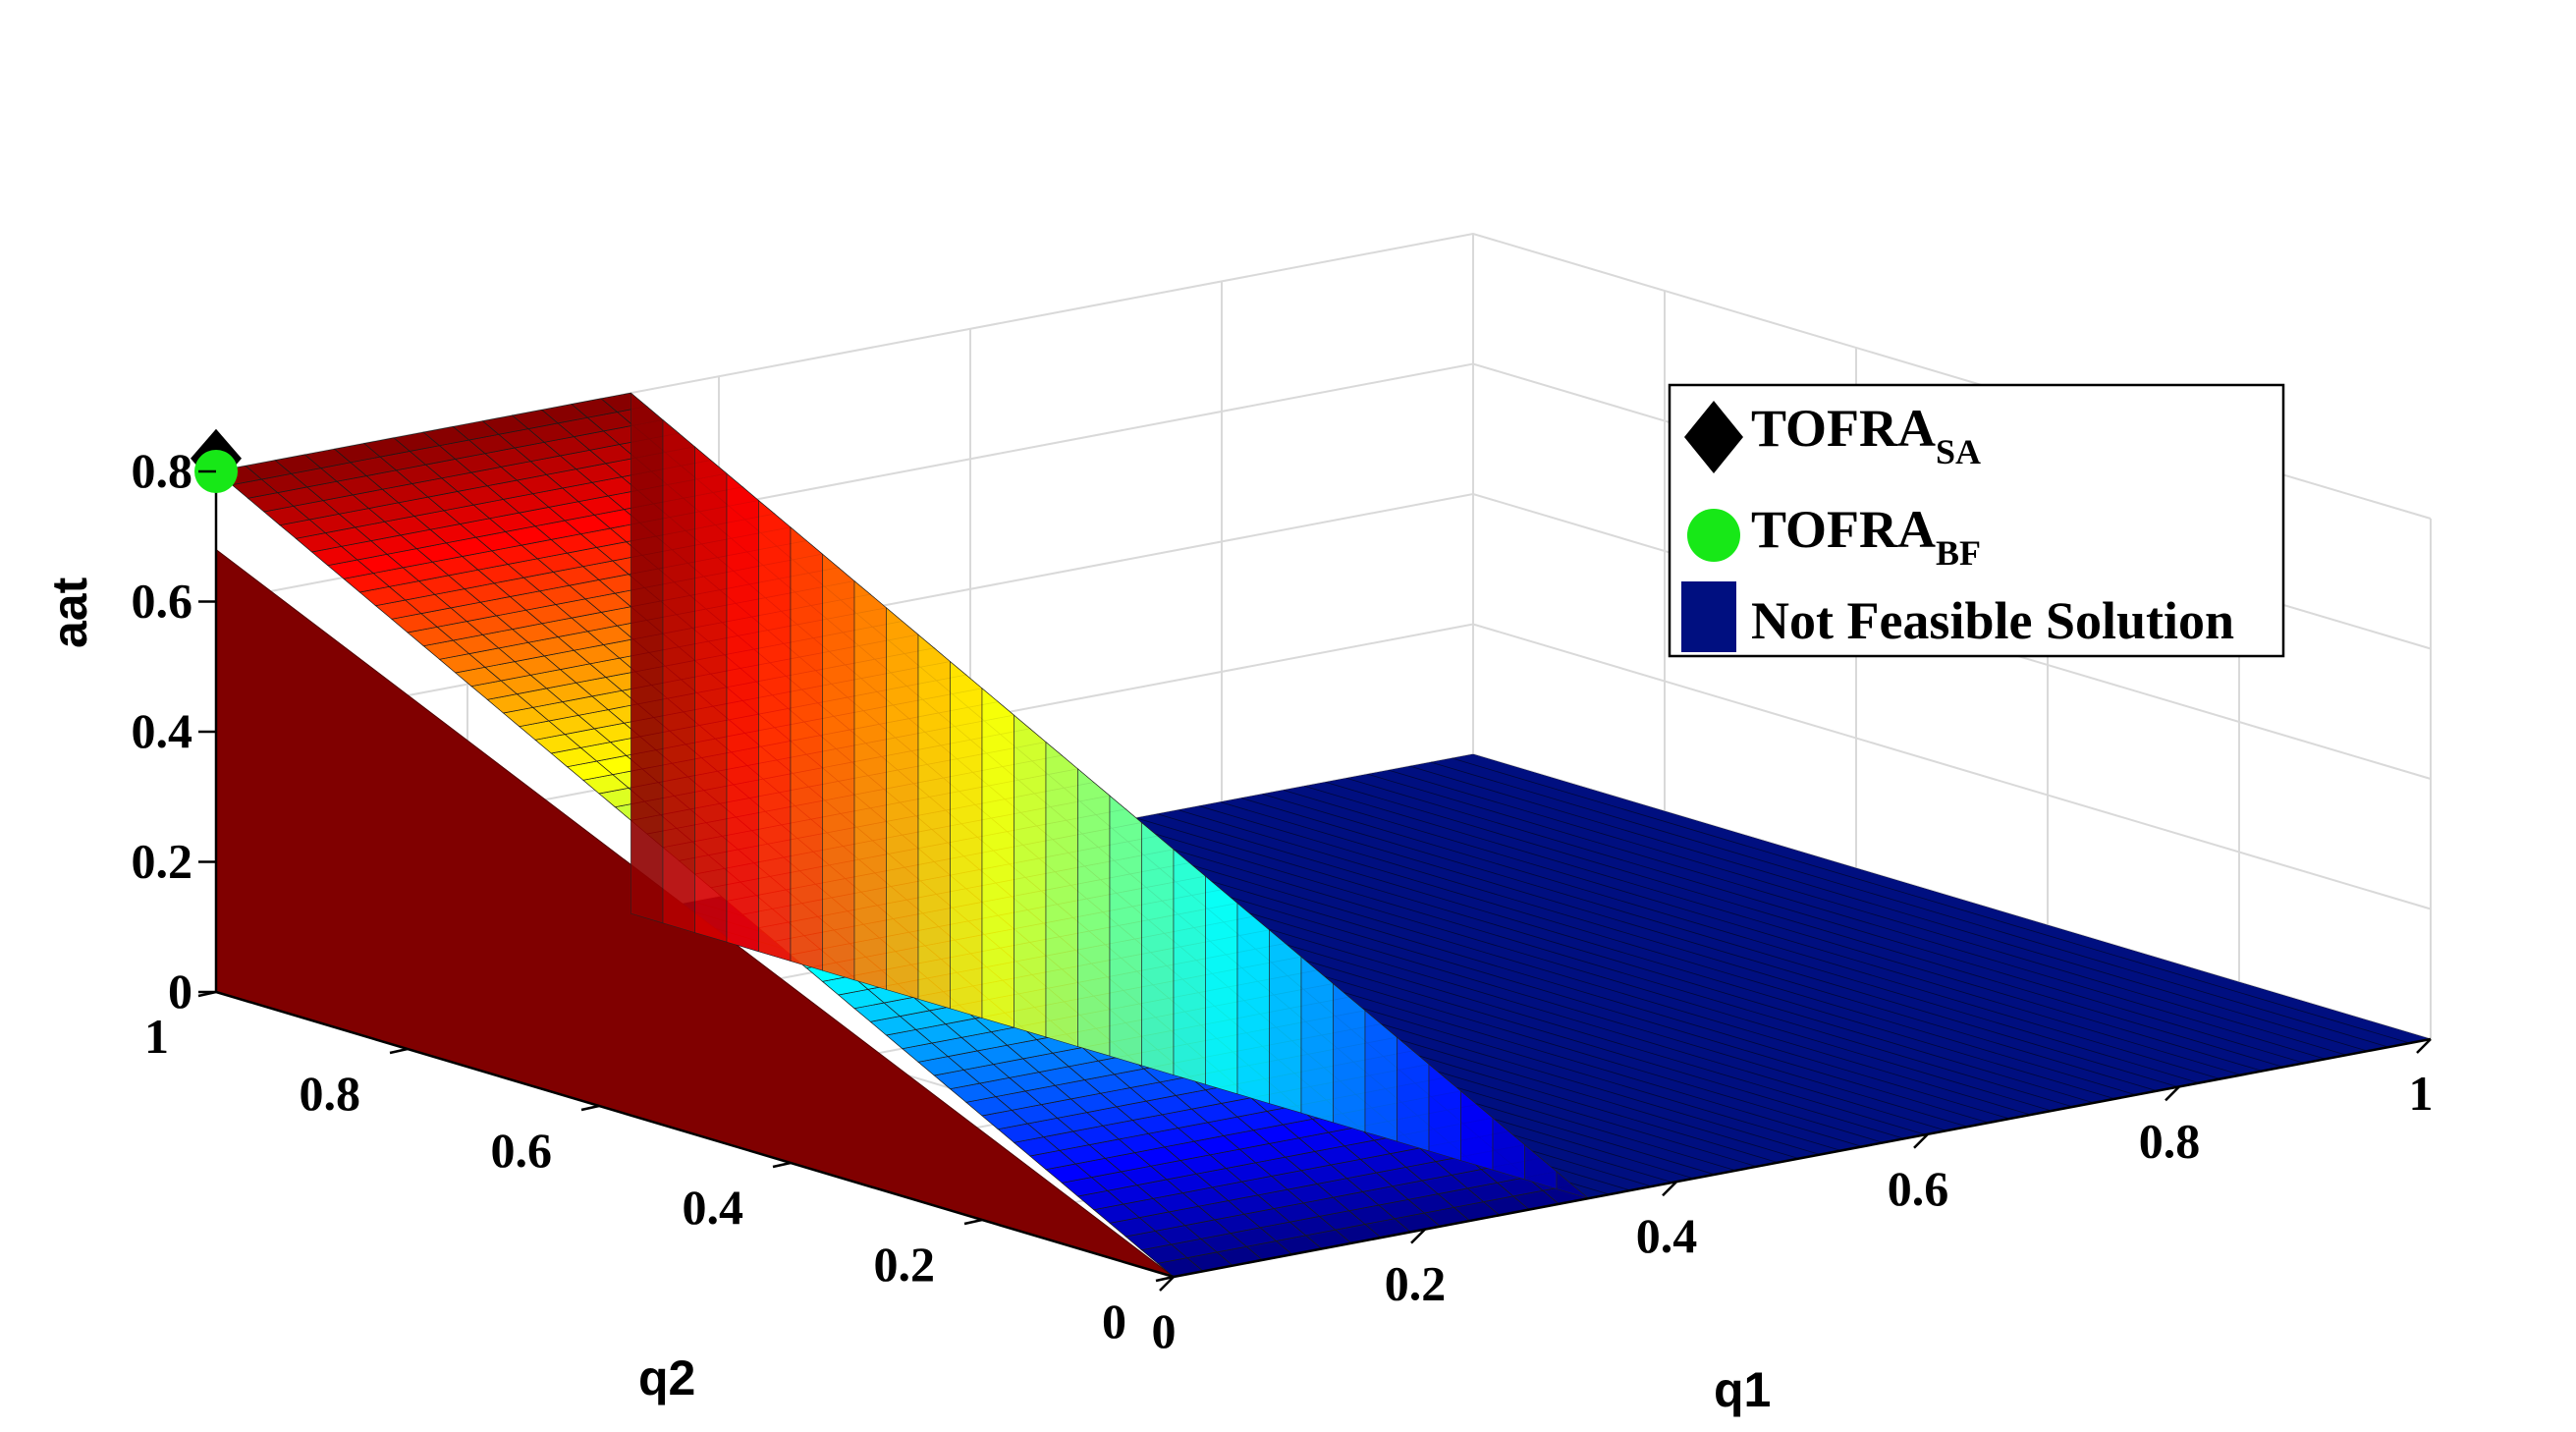 This screenshot has width=2576, height=1432. Describe the element at coordinates (162, 601) in the screenshot. I see `aat-tick-label: 0.6` at that location.